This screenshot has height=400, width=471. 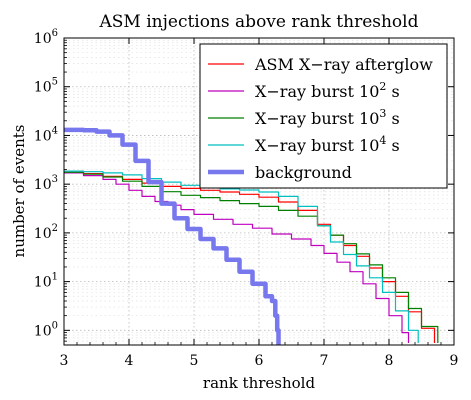 I want to click on x-tick-label: 5, so click(x=194, y=361).